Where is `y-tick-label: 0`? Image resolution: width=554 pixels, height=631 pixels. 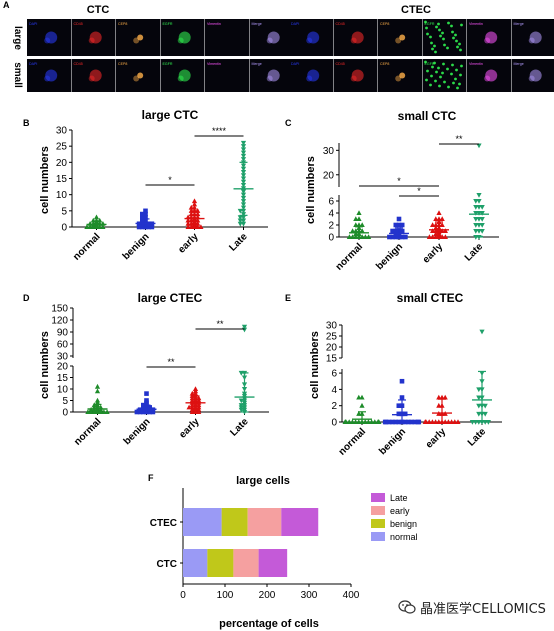
y-tick-label: 0 is located at coordinates (64, 228).